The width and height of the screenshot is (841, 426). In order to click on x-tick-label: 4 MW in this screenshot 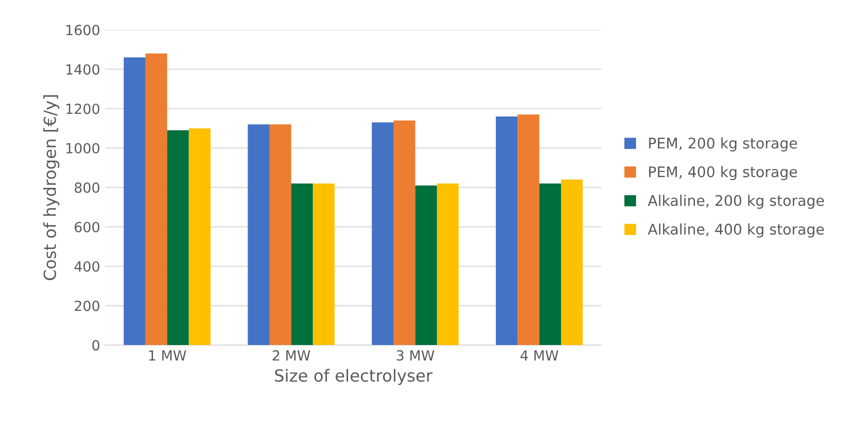, I will do `click(539, 355)`.